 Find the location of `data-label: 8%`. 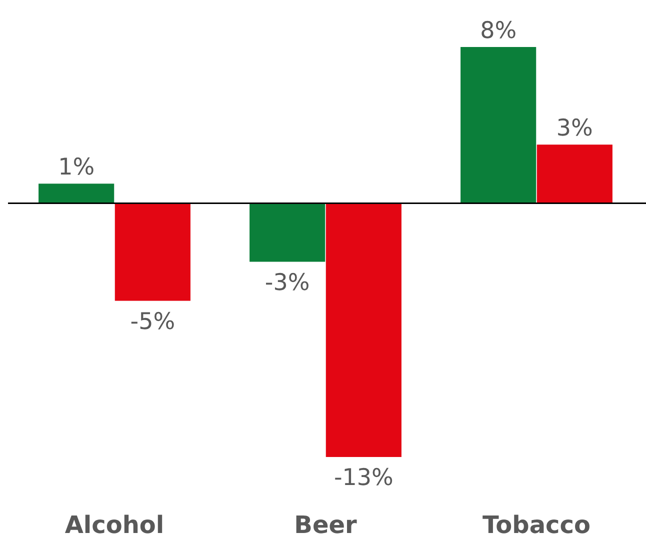

data-label: 8% is located at coordinates (498, 31).